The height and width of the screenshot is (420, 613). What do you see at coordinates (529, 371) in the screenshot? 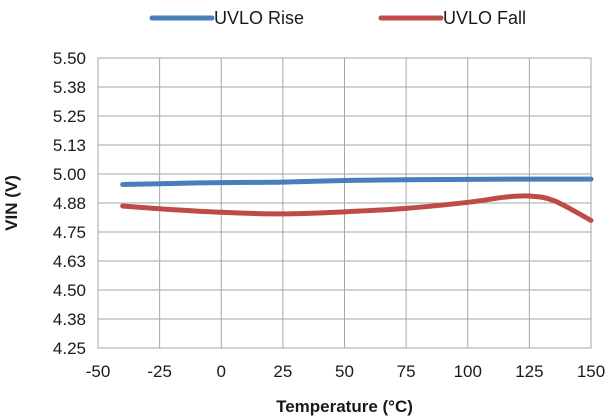
I see `x-tick-label: 125` at bounding box center [529, 371].